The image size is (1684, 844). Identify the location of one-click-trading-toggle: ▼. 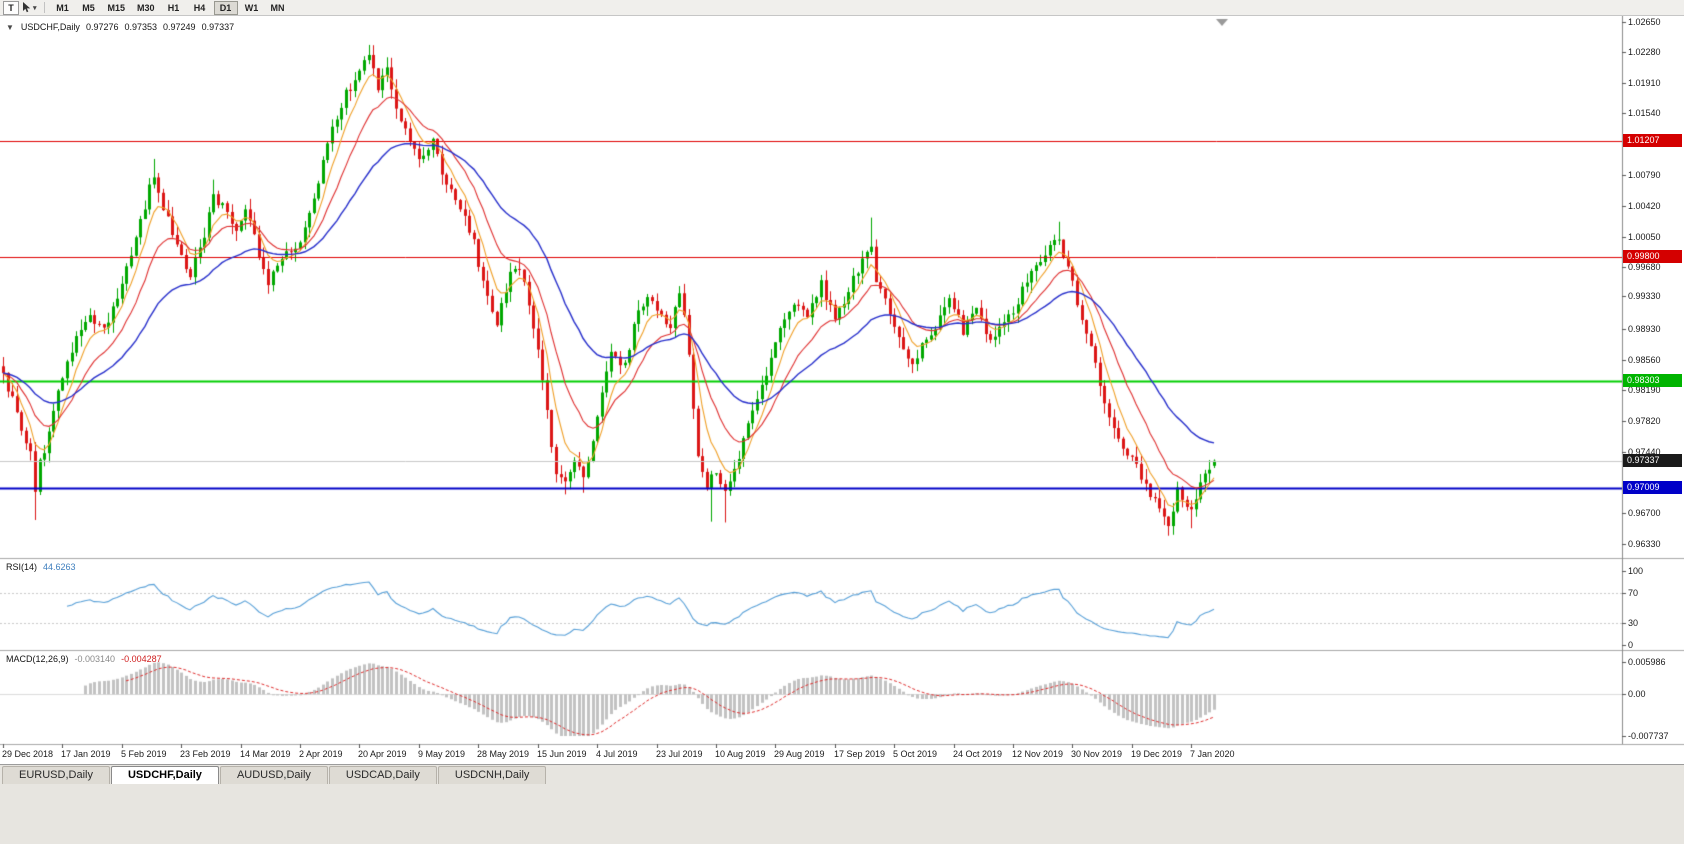
(10, 27).